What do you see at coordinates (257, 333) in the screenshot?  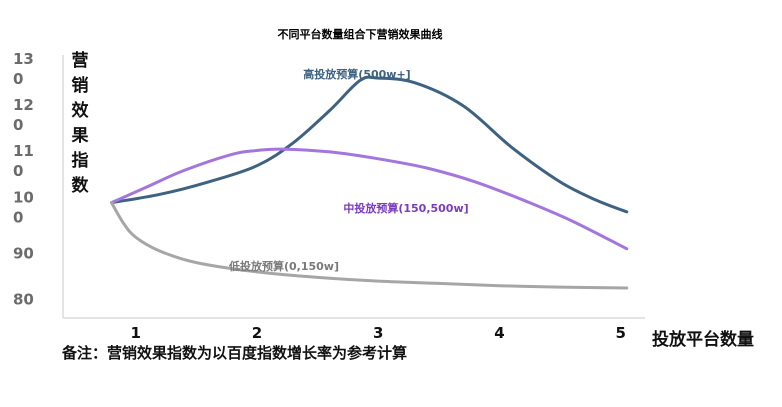 I see `x-tick-label: 2` at bounding box center [257, 333].